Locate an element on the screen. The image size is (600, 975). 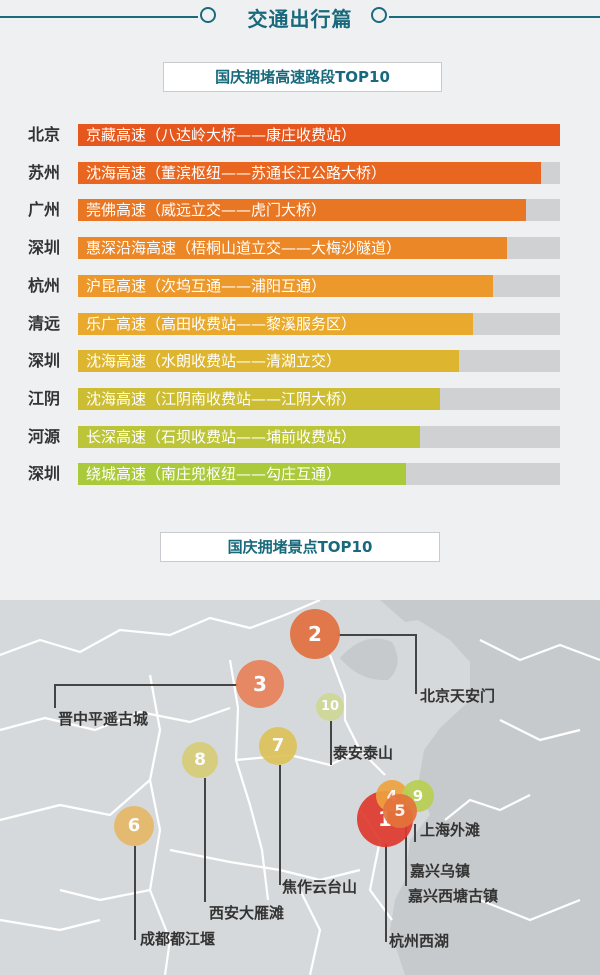
map-marker-label: 北京天安门 is located at coordinates (458, 696).